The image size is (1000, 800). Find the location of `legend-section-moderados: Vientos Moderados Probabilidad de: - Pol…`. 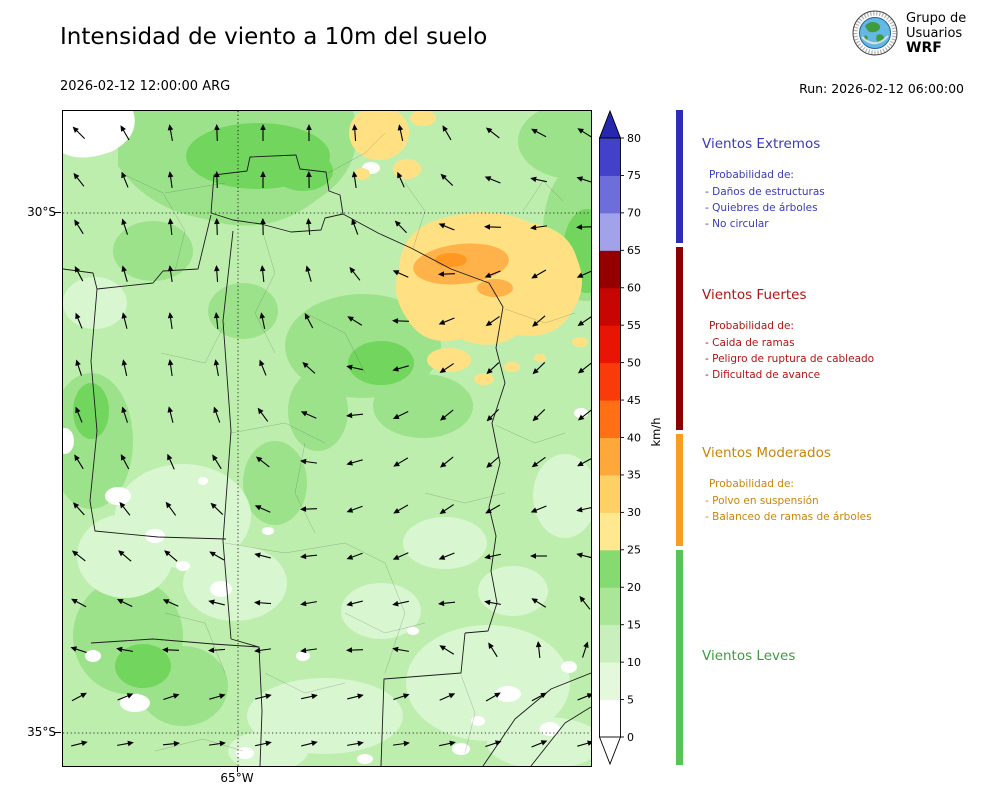

legend-section-moderados: Vientos Moderados Probabilidad de: - Pol… is located at coordinates (843, 485).